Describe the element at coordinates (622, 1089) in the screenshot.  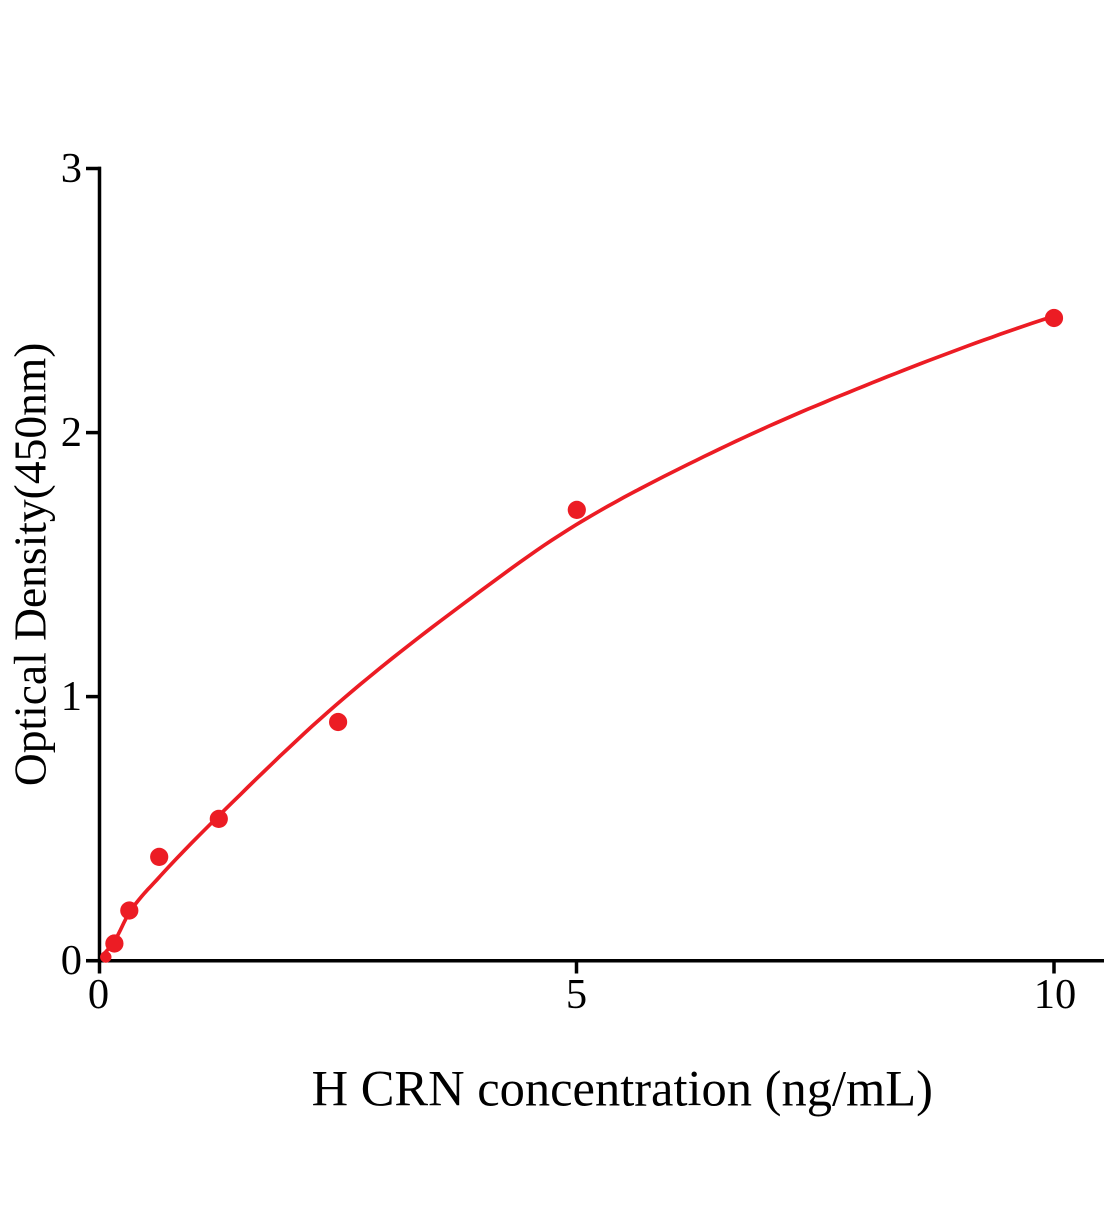
I see `svg-text: H CRN concentration (ng/mL)` at that location.